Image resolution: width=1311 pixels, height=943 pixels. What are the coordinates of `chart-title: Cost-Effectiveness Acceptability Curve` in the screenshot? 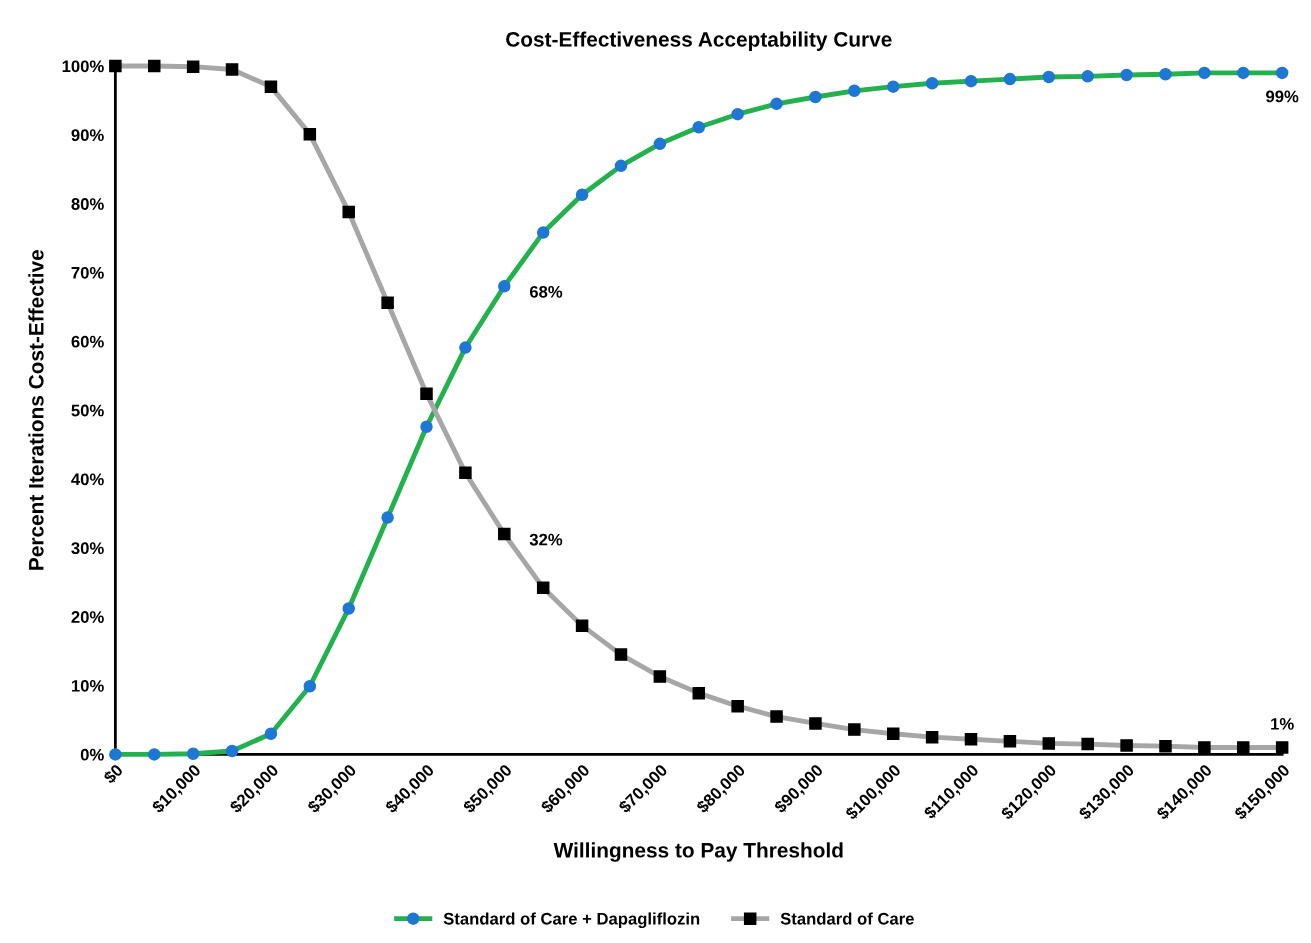 It's located at (699, 41).